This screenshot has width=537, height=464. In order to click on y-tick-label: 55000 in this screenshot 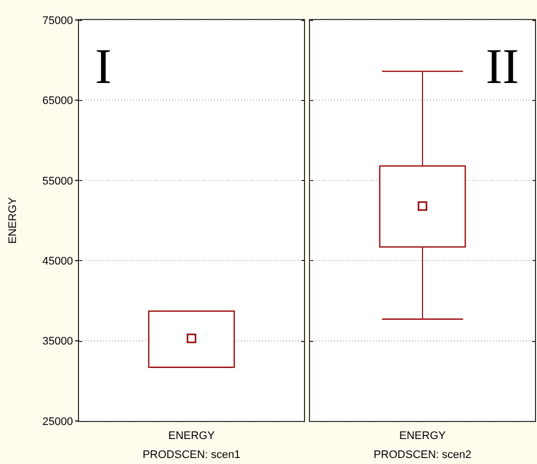, I will do `click(57, 181)`.